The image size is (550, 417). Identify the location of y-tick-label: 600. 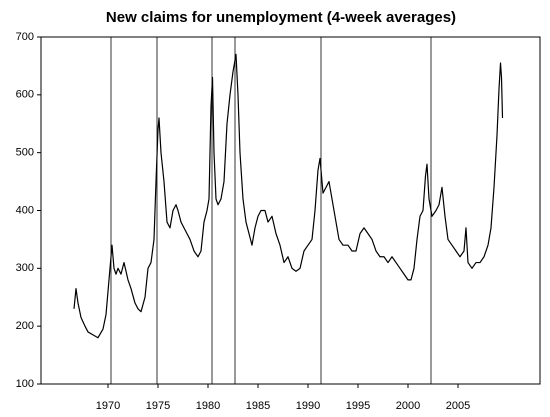
(25, 95).